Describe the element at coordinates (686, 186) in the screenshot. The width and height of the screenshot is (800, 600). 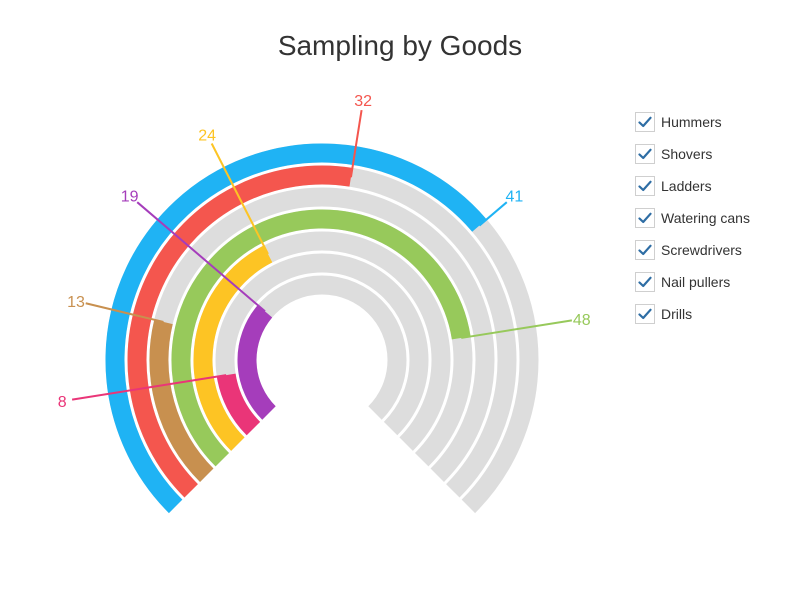
I see `legend-label: Ladders` at that location.